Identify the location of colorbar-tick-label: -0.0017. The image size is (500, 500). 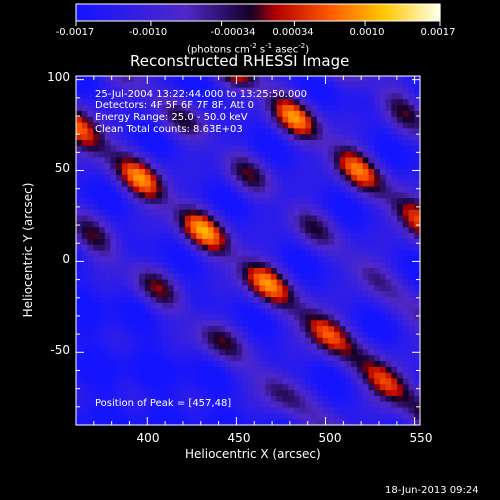
(75, 32).